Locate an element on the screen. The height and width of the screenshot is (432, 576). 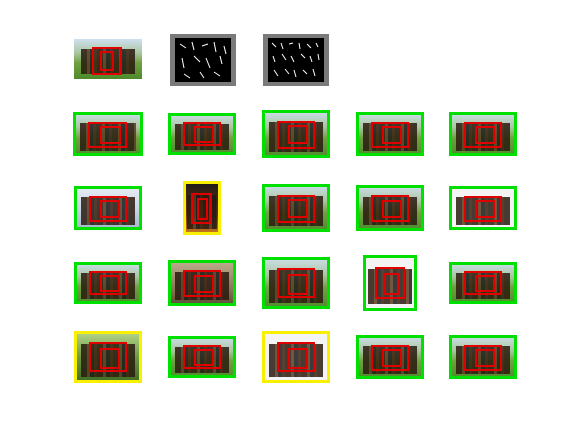
part-filters-hog-panel is located at coordinates (296, 60).